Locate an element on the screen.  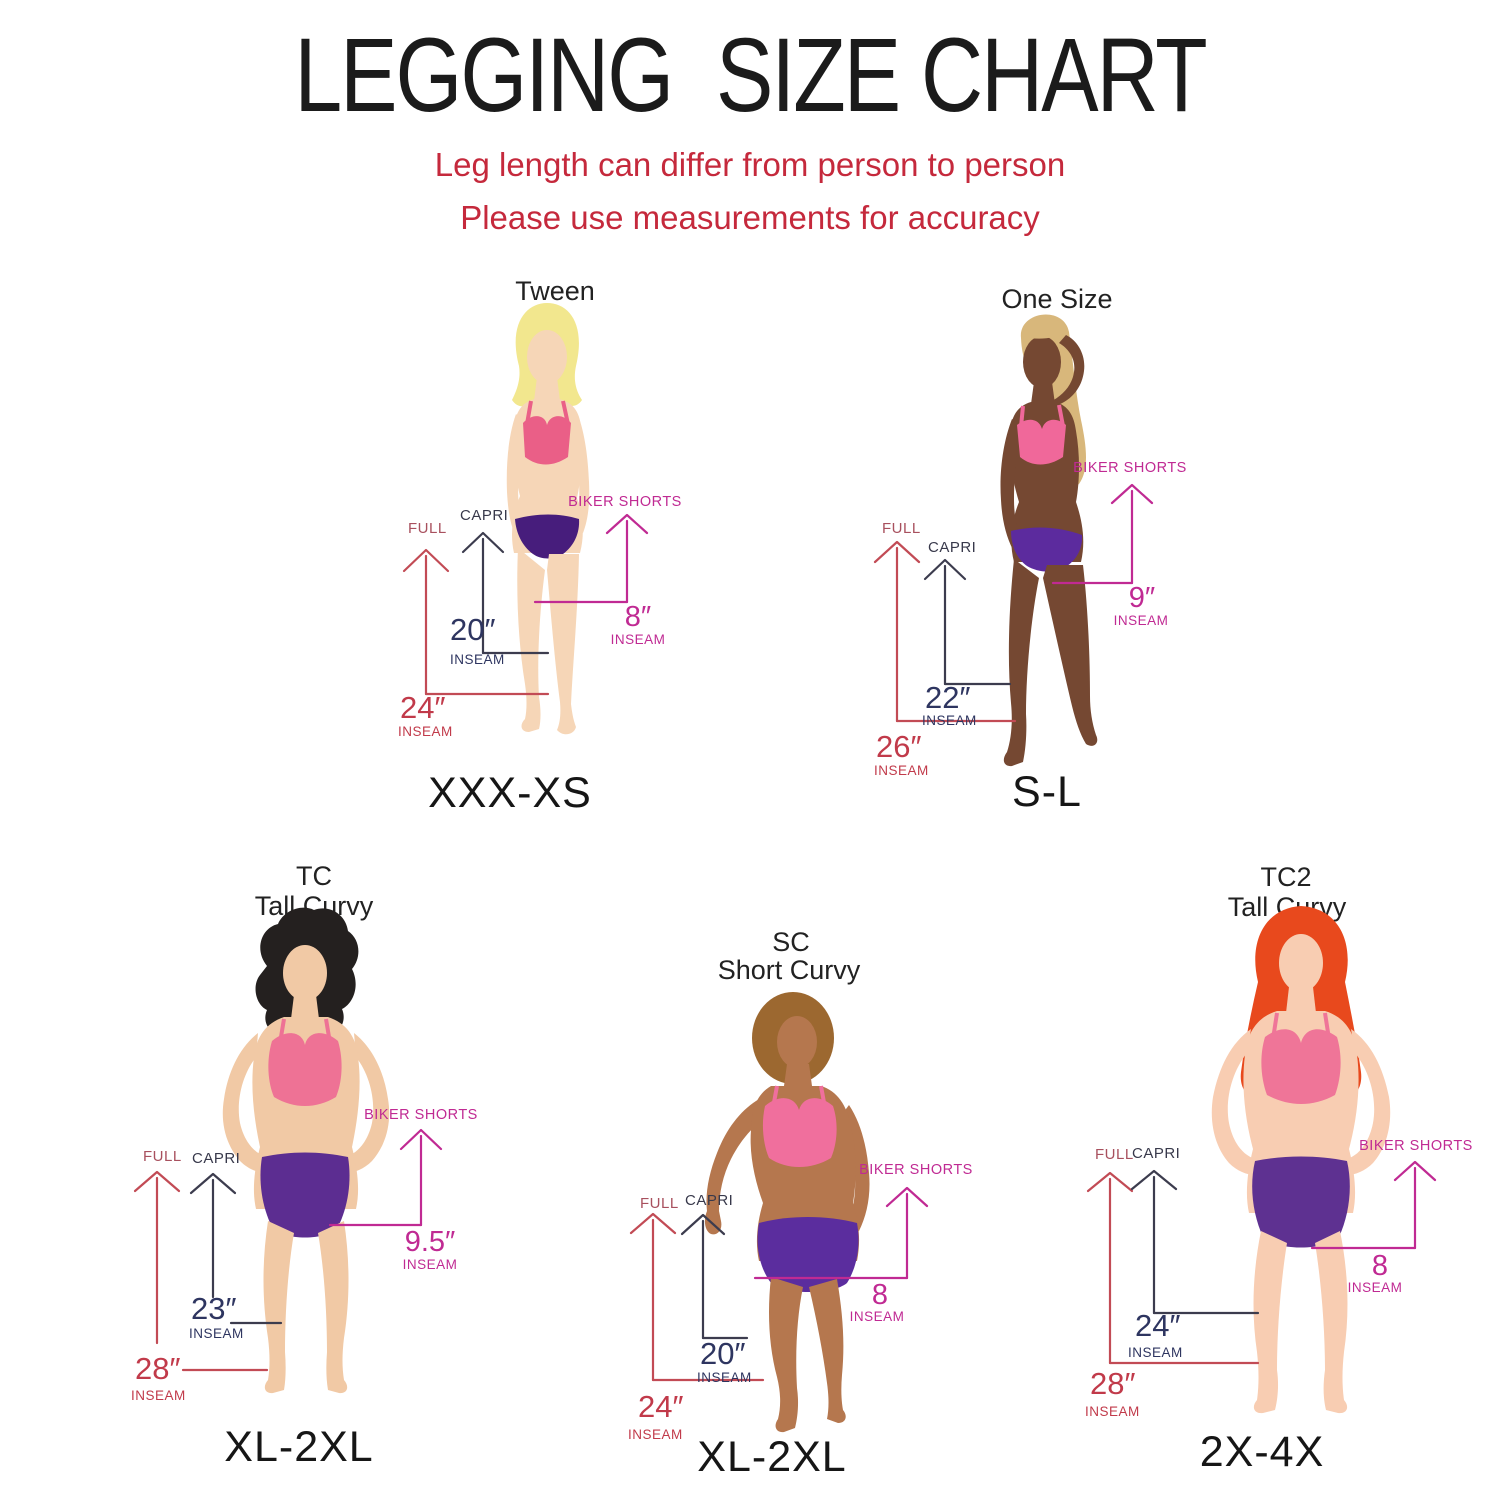
subtitle-line-2: Please use measurements for accuracy is located at coordinates (750, 218).